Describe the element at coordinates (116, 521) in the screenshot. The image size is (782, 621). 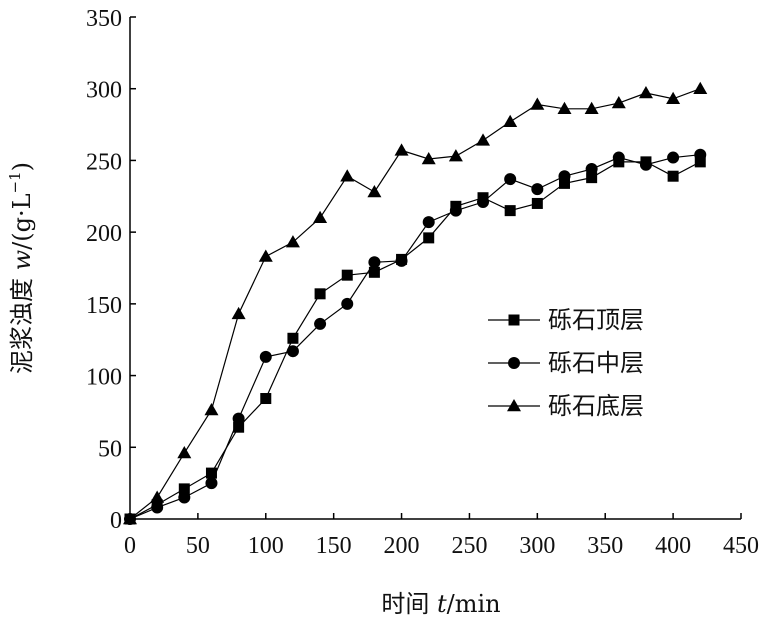
I see `y-tick-label: 0` at that location.